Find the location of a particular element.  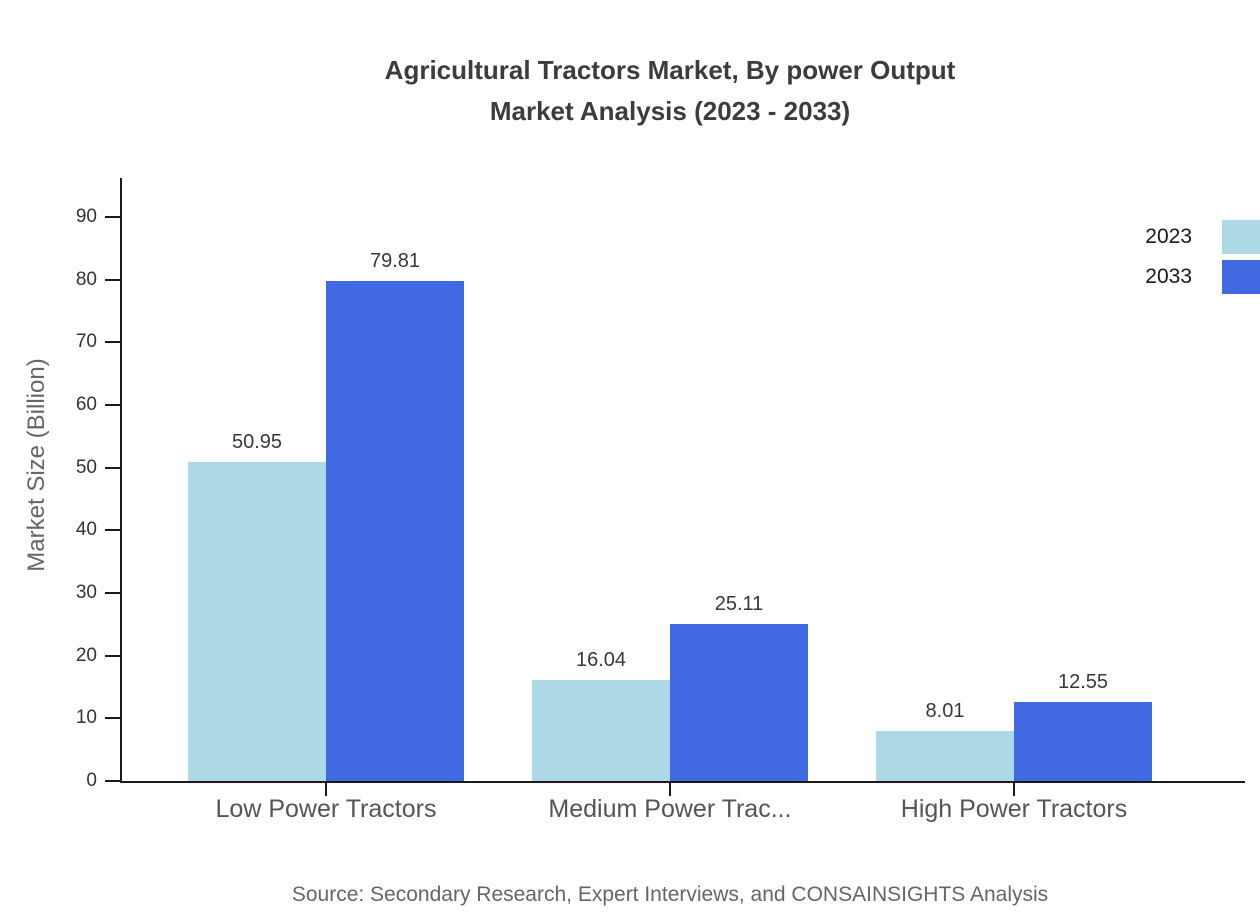

y-tick-label: 90 is located at coordinates (86, 216).